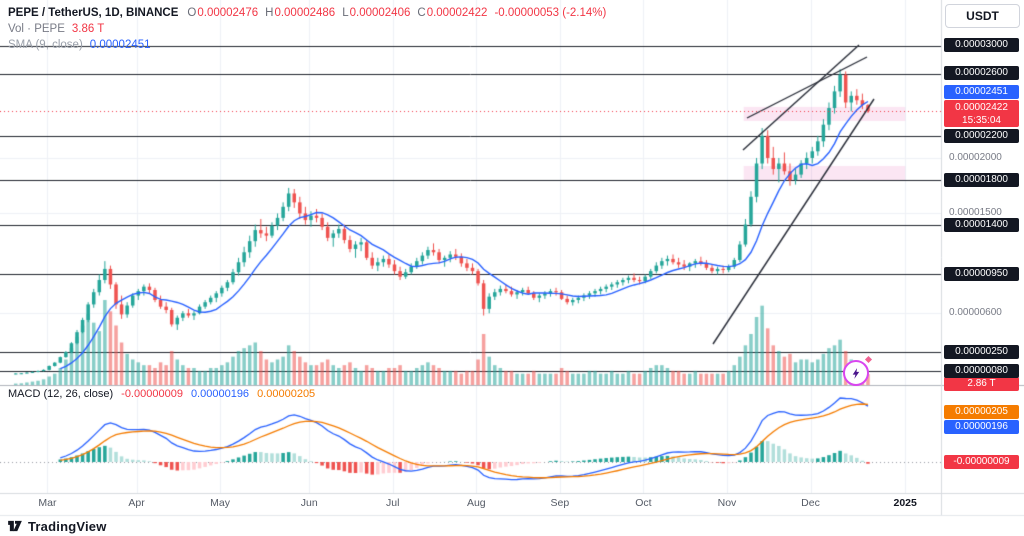 This screenshot has height=536, width=1024. Describe the element at coordinates (981, 274) in the screenshot. I see `price-line-badge: 0.00000950` at that location.